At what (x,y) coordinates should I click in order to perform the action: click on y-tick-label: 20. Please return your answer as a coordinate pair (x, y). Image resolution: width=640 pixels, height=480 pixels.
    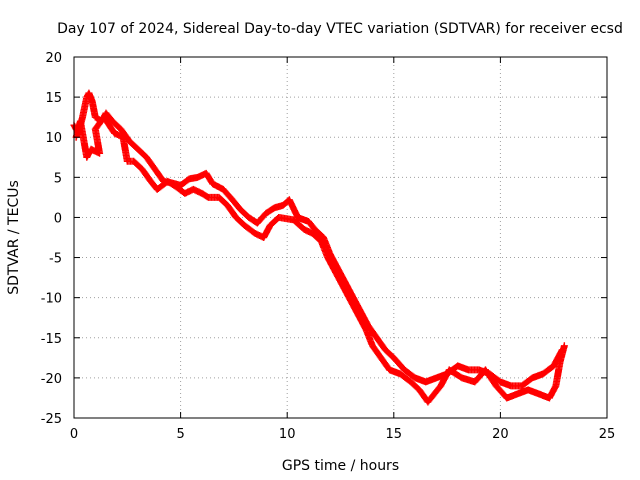
    Looking at the image, I should click on (53, 58).